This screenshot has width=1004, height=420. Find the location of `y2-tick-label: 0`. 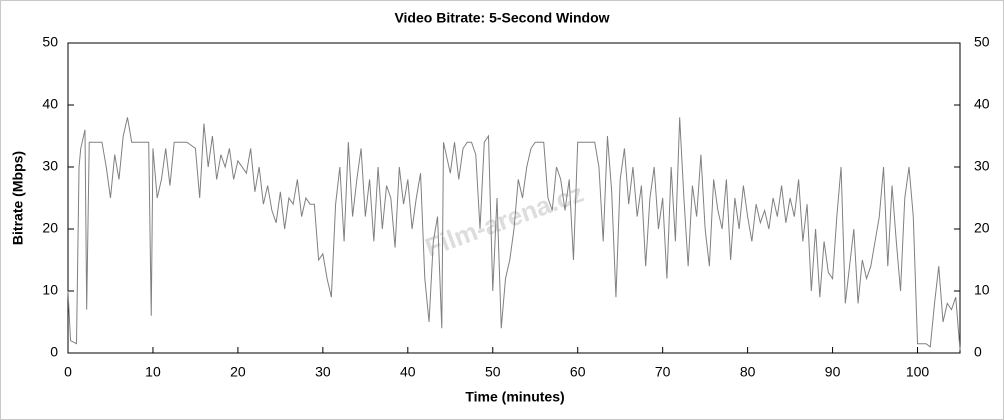

y2-tick-label: 0 is located at coordinates (978, 352).